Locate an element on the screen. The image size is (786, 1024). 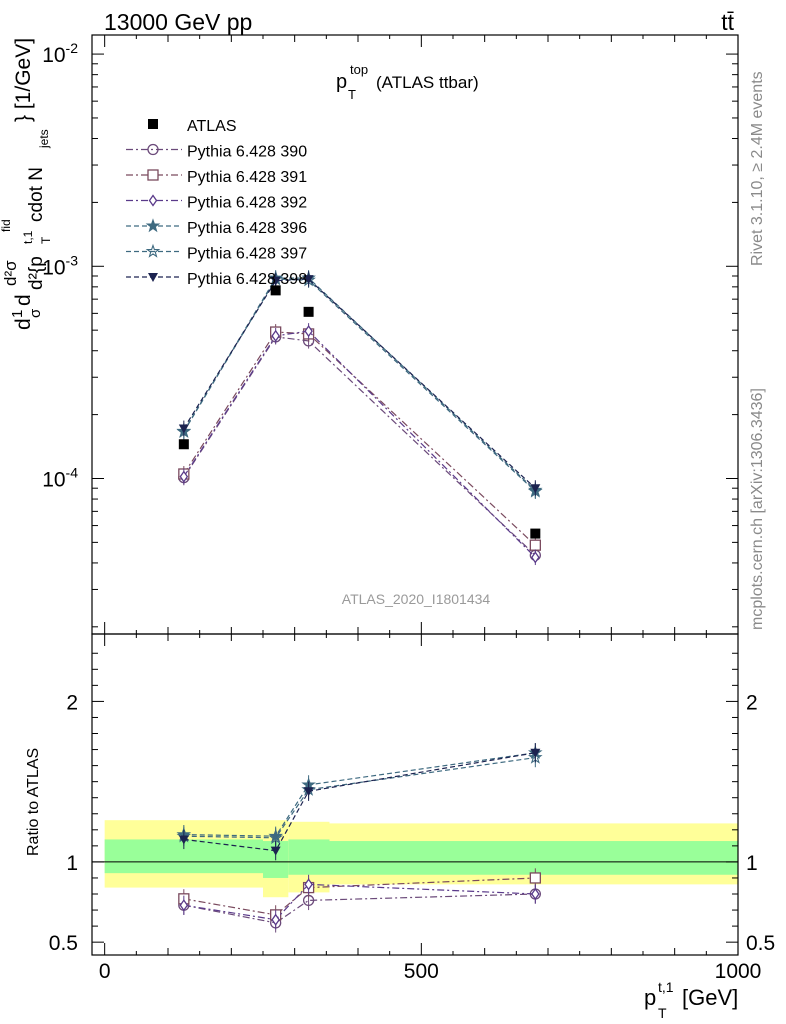
svg-text: d²σ is located at coordinates (10, 273).